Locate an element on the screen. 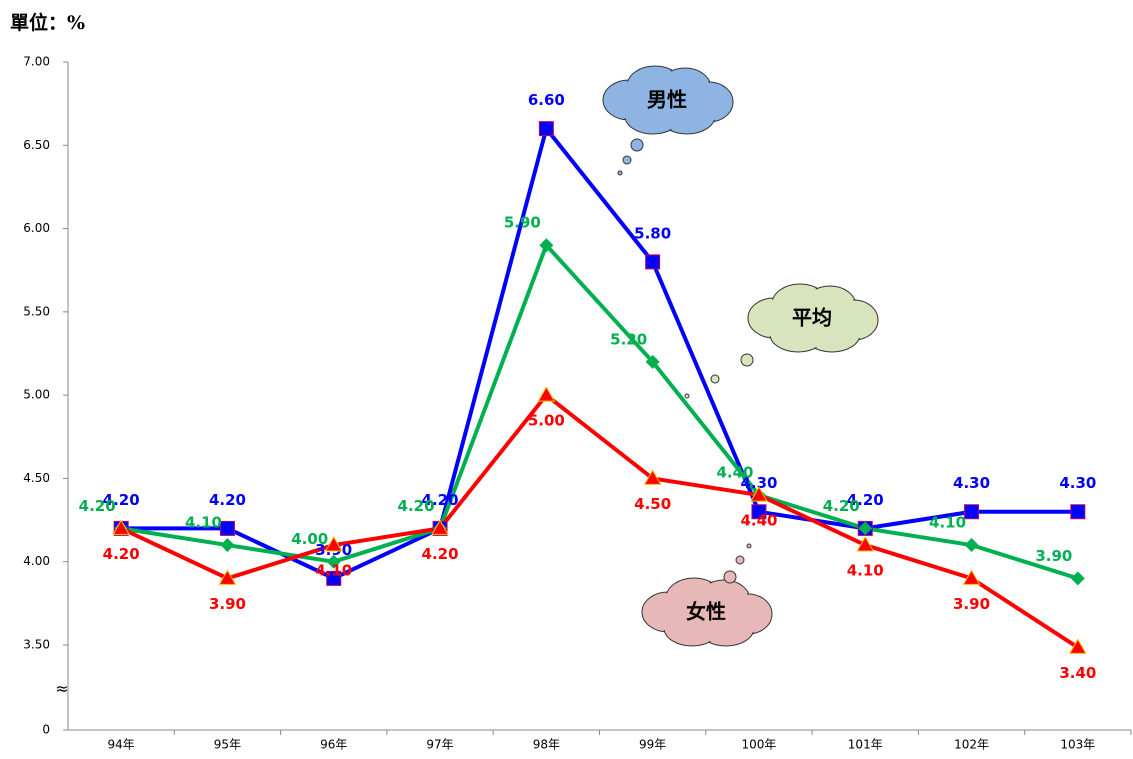 This screenshot has width=1133, height=759. x-tick-label: 95年 is located at coordinates (227, 745).